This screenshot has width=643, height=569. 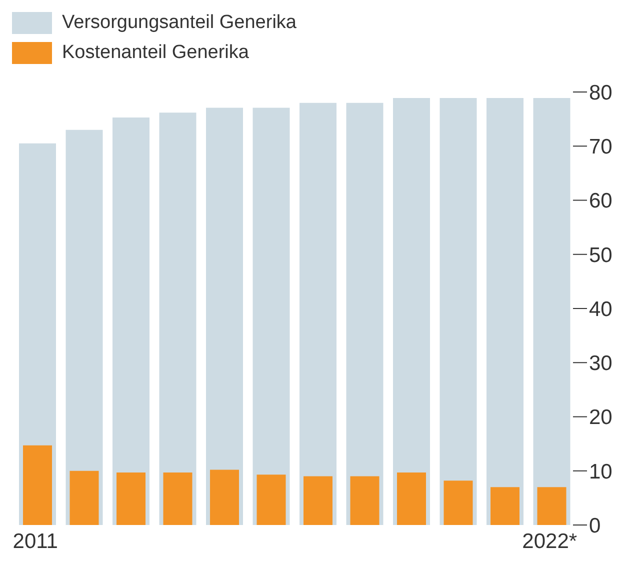 What do you see at coordinates (600, 255) in the screenshot?
I see `y-tick-label: 50` at bounding box center [600, 255].